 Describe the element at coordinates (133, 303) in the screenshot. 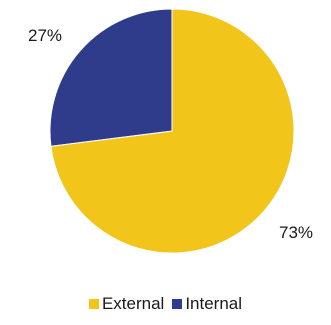

I see `legend-label-external: External` at that location.